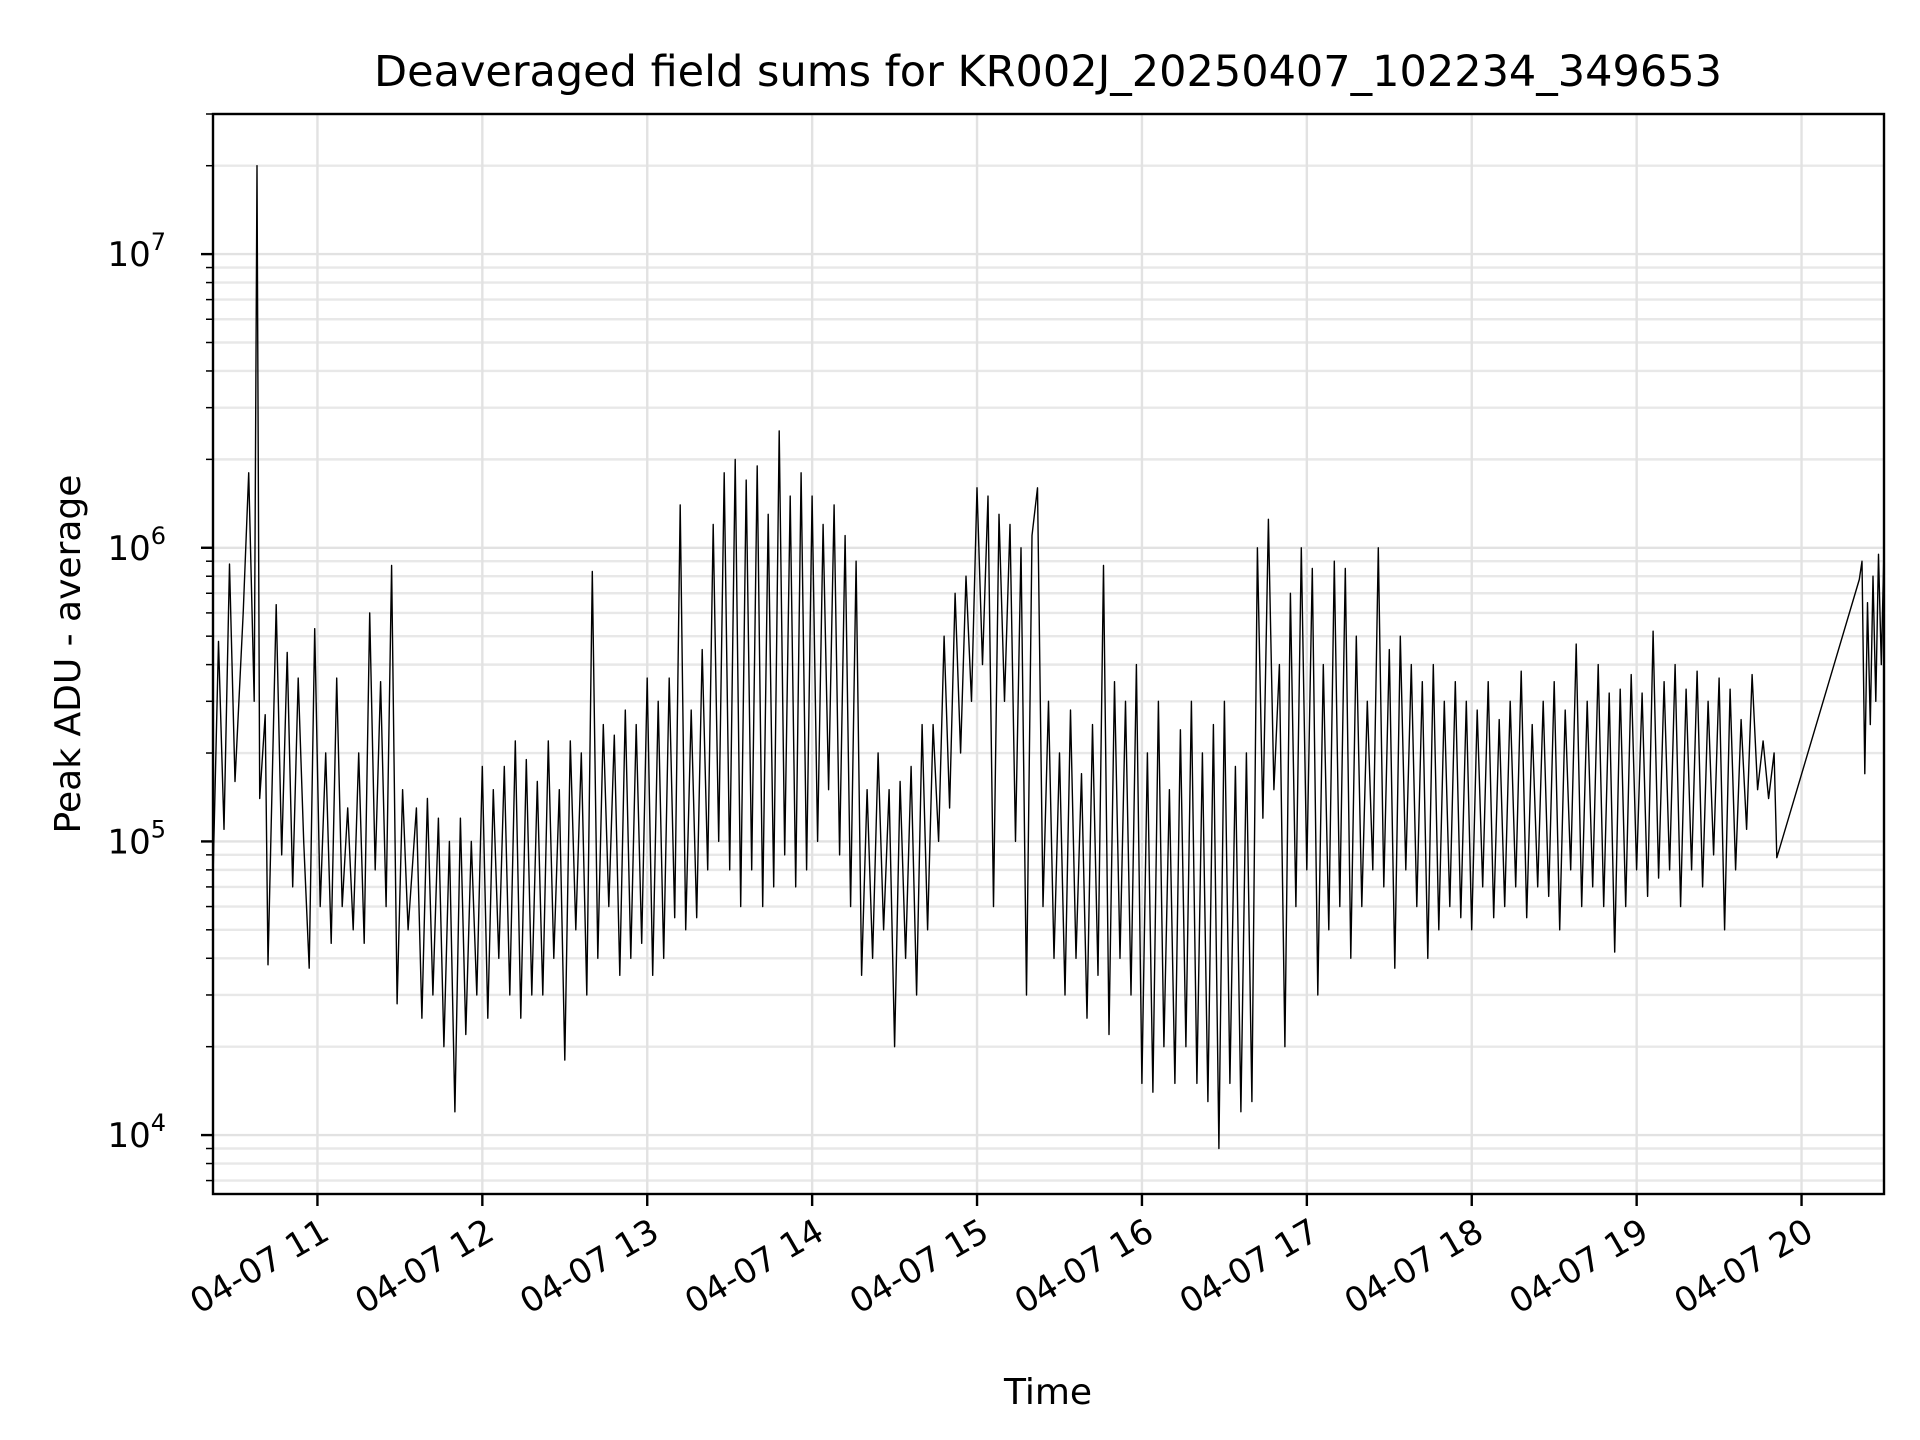 The height and width of the screenshot is (1440, 1920). What do you see at coordinates (136, 838) in the screenshot?
I see `y-tick-label: 10⁵` at bounding box center [136, 838].